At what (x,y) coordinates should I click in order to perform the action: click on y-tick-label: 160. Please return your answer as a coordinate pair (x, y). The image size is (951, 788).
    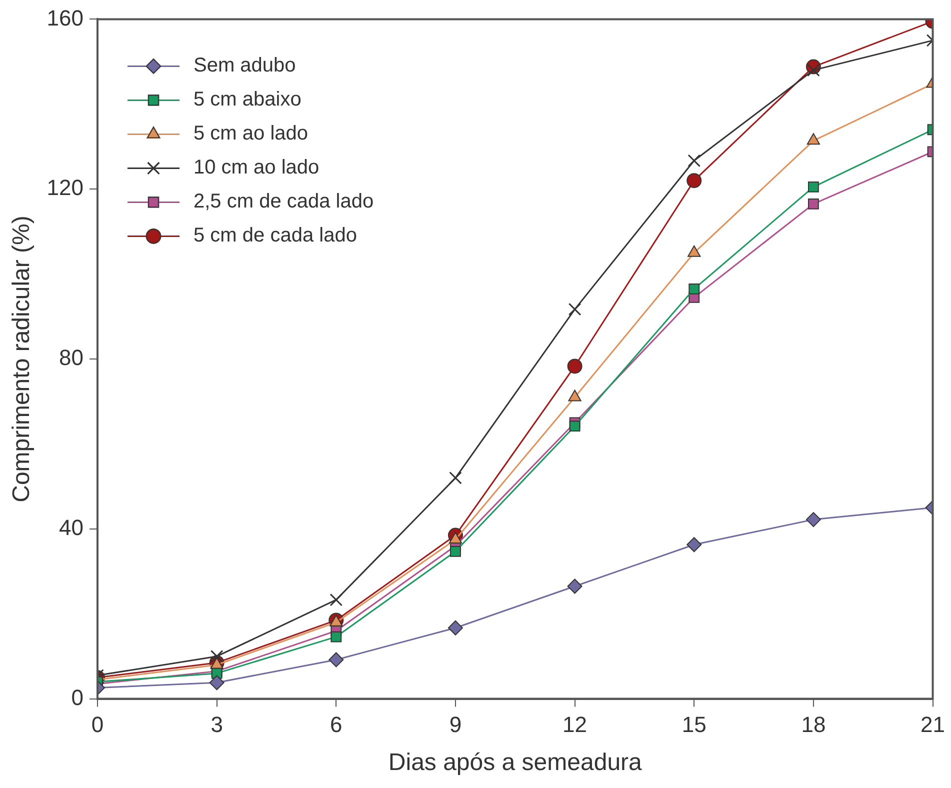
    Looking at the image, I should click on (65, 17).